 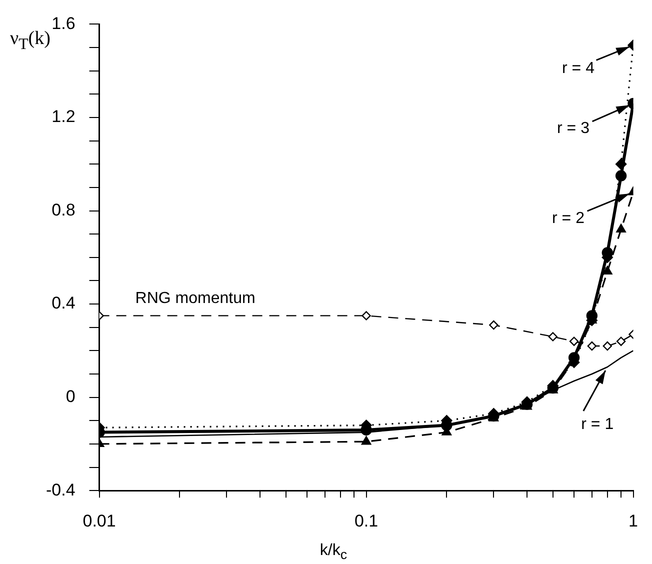 I want to click on x-tick-label: 0.01, so click(x=99, y=520).